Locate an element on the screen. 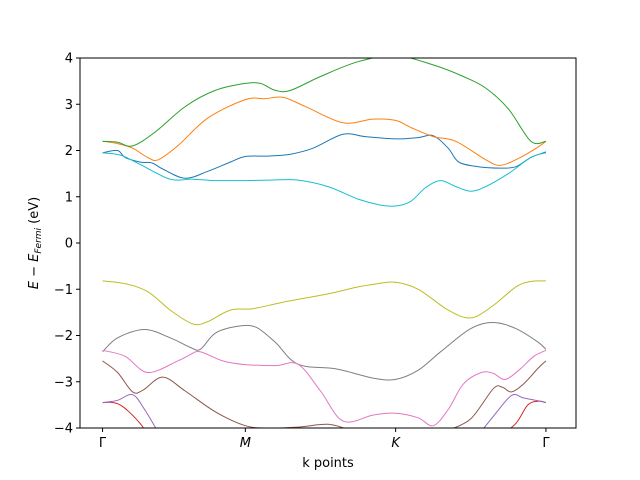  y-tick-label: 2 is located at coordinates (69, 151).